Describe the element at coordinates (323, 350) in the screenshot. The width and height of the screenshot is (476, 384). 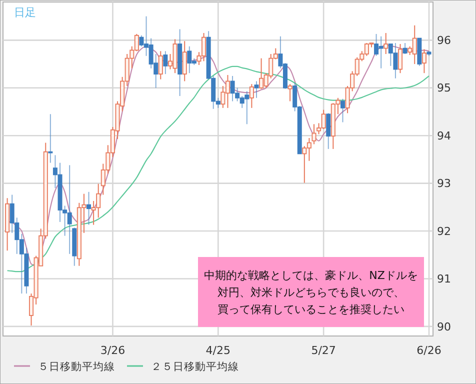
I see `x-tick-label: 5/27` at that location.